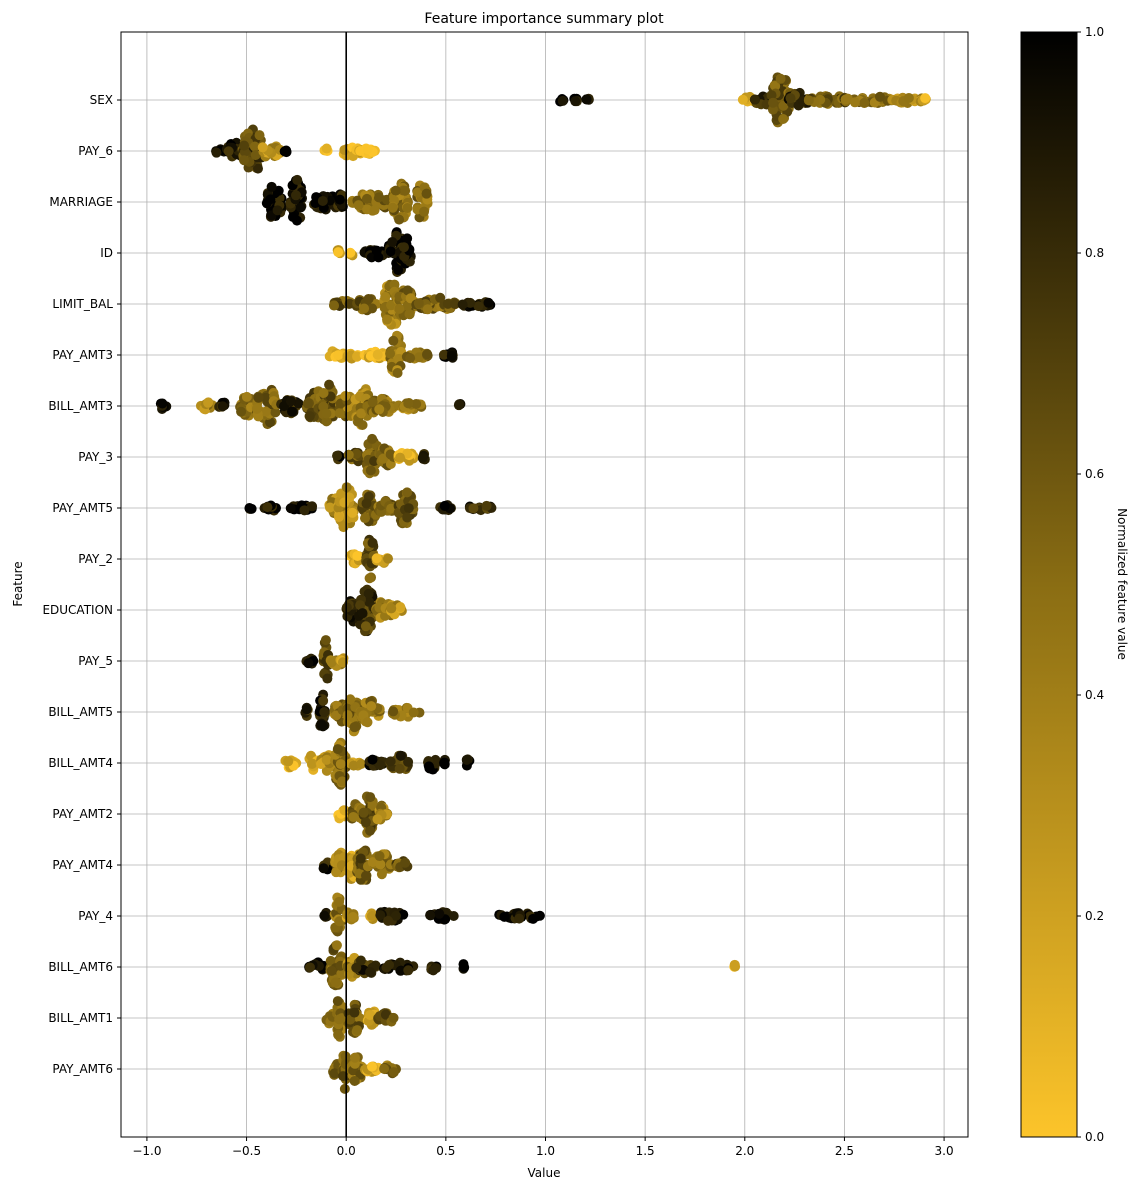 This screenshot has height=1190, width=1138. What do you see at coordinates (1049, 584) in the screenshot?
I see `colorbar` at bounding box center [1049, 584].